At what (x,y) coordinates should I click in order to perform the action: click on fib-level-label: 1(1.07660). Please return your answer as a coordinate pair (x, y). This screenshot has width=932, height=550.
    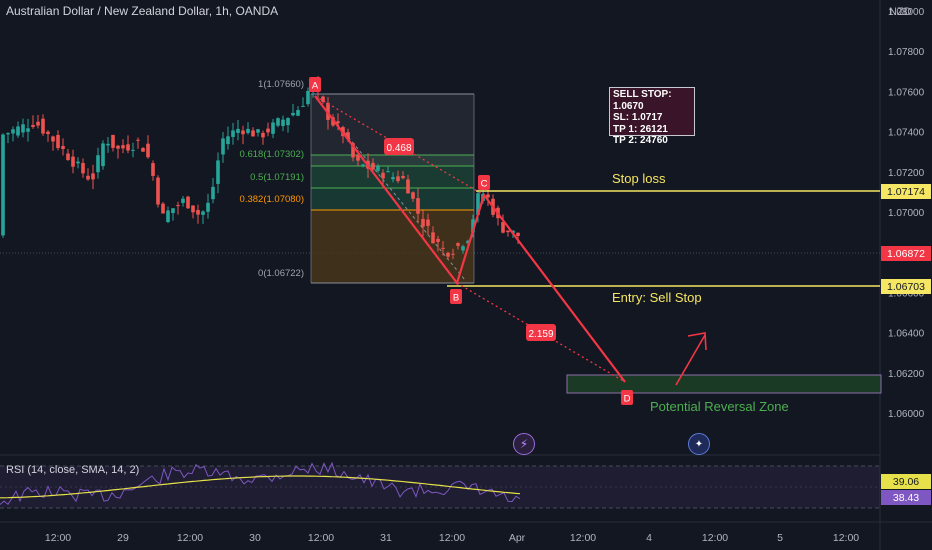
    Looking at the image, I should click on (281, 84).